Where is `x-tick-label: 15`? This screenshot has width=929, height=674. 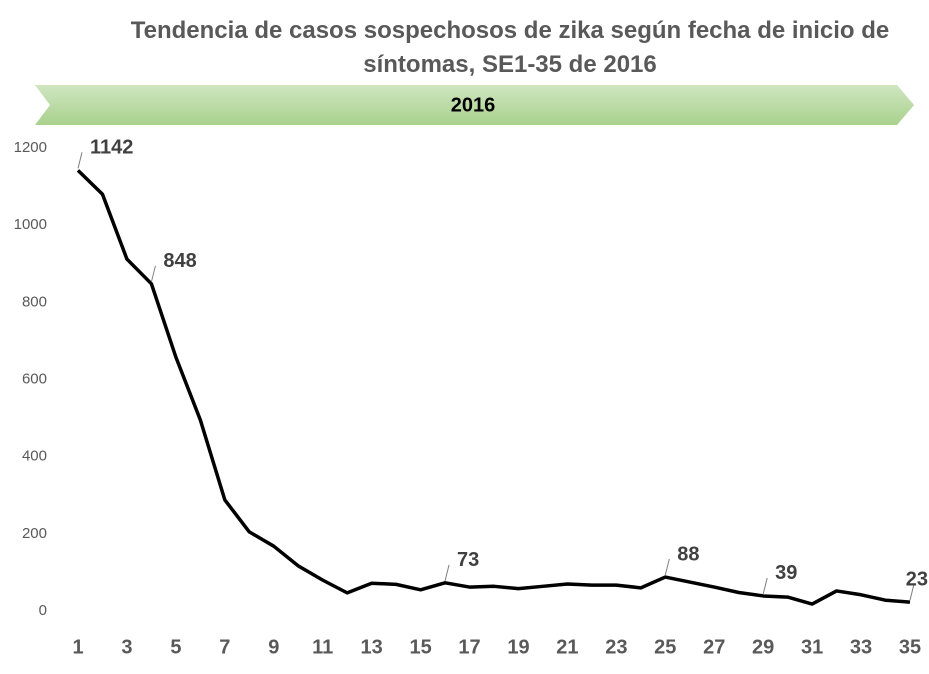
x-tick-label: 15 is located at coordinates (420, 647).